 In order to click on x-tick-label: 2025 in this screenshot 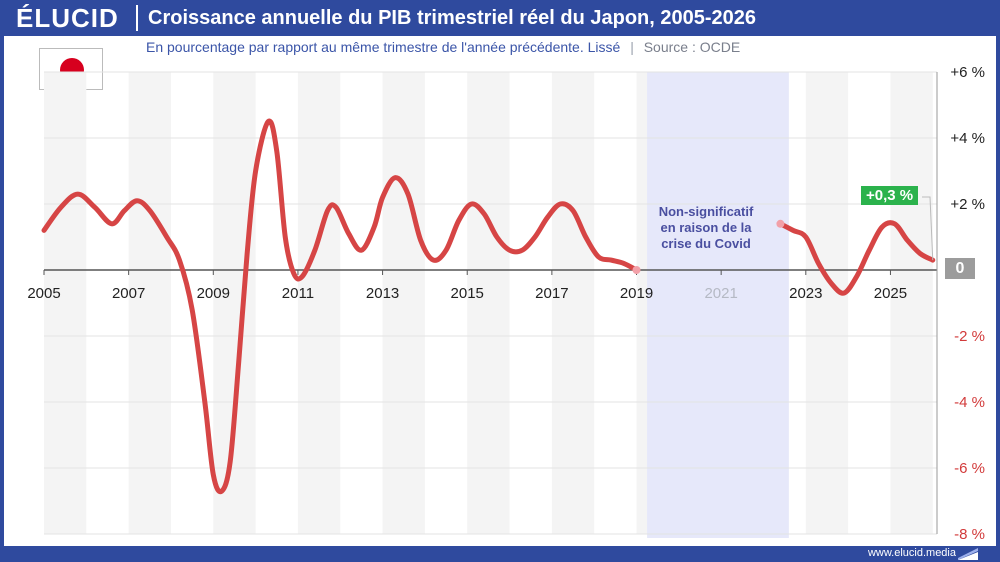, I will do `click(890, 293)`.